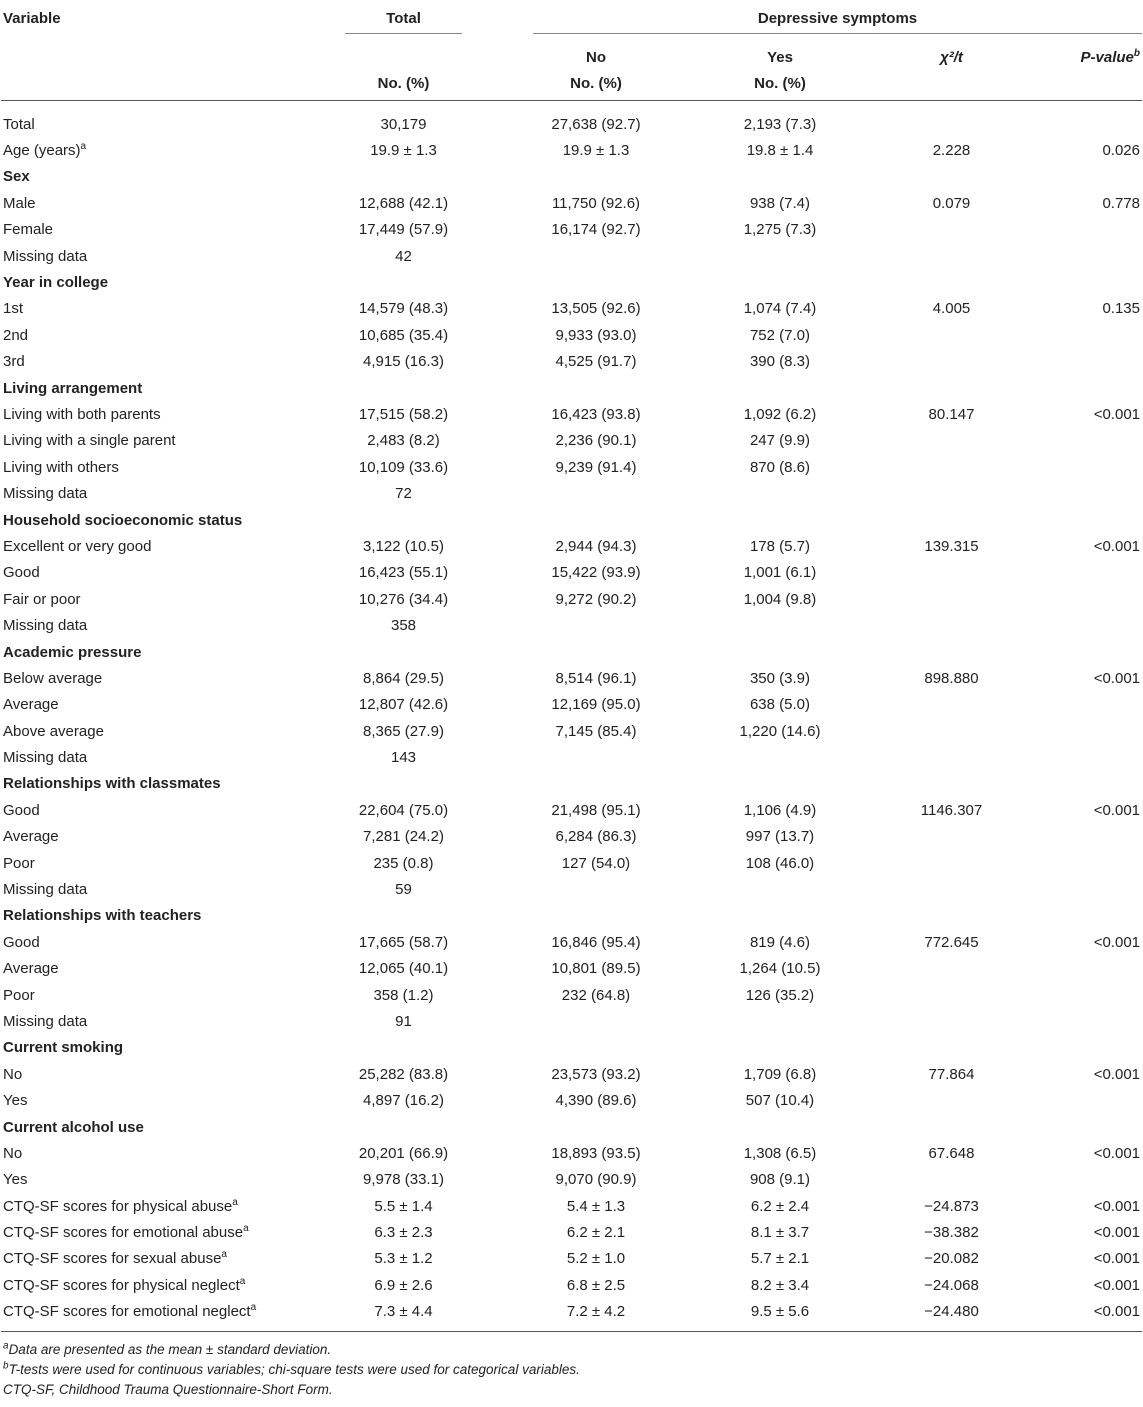 The image size is (1143, 1407). Describe the element at coordinates (571, 1127) in the screenshot. I see `section-row: Current alcohol use` at that location.